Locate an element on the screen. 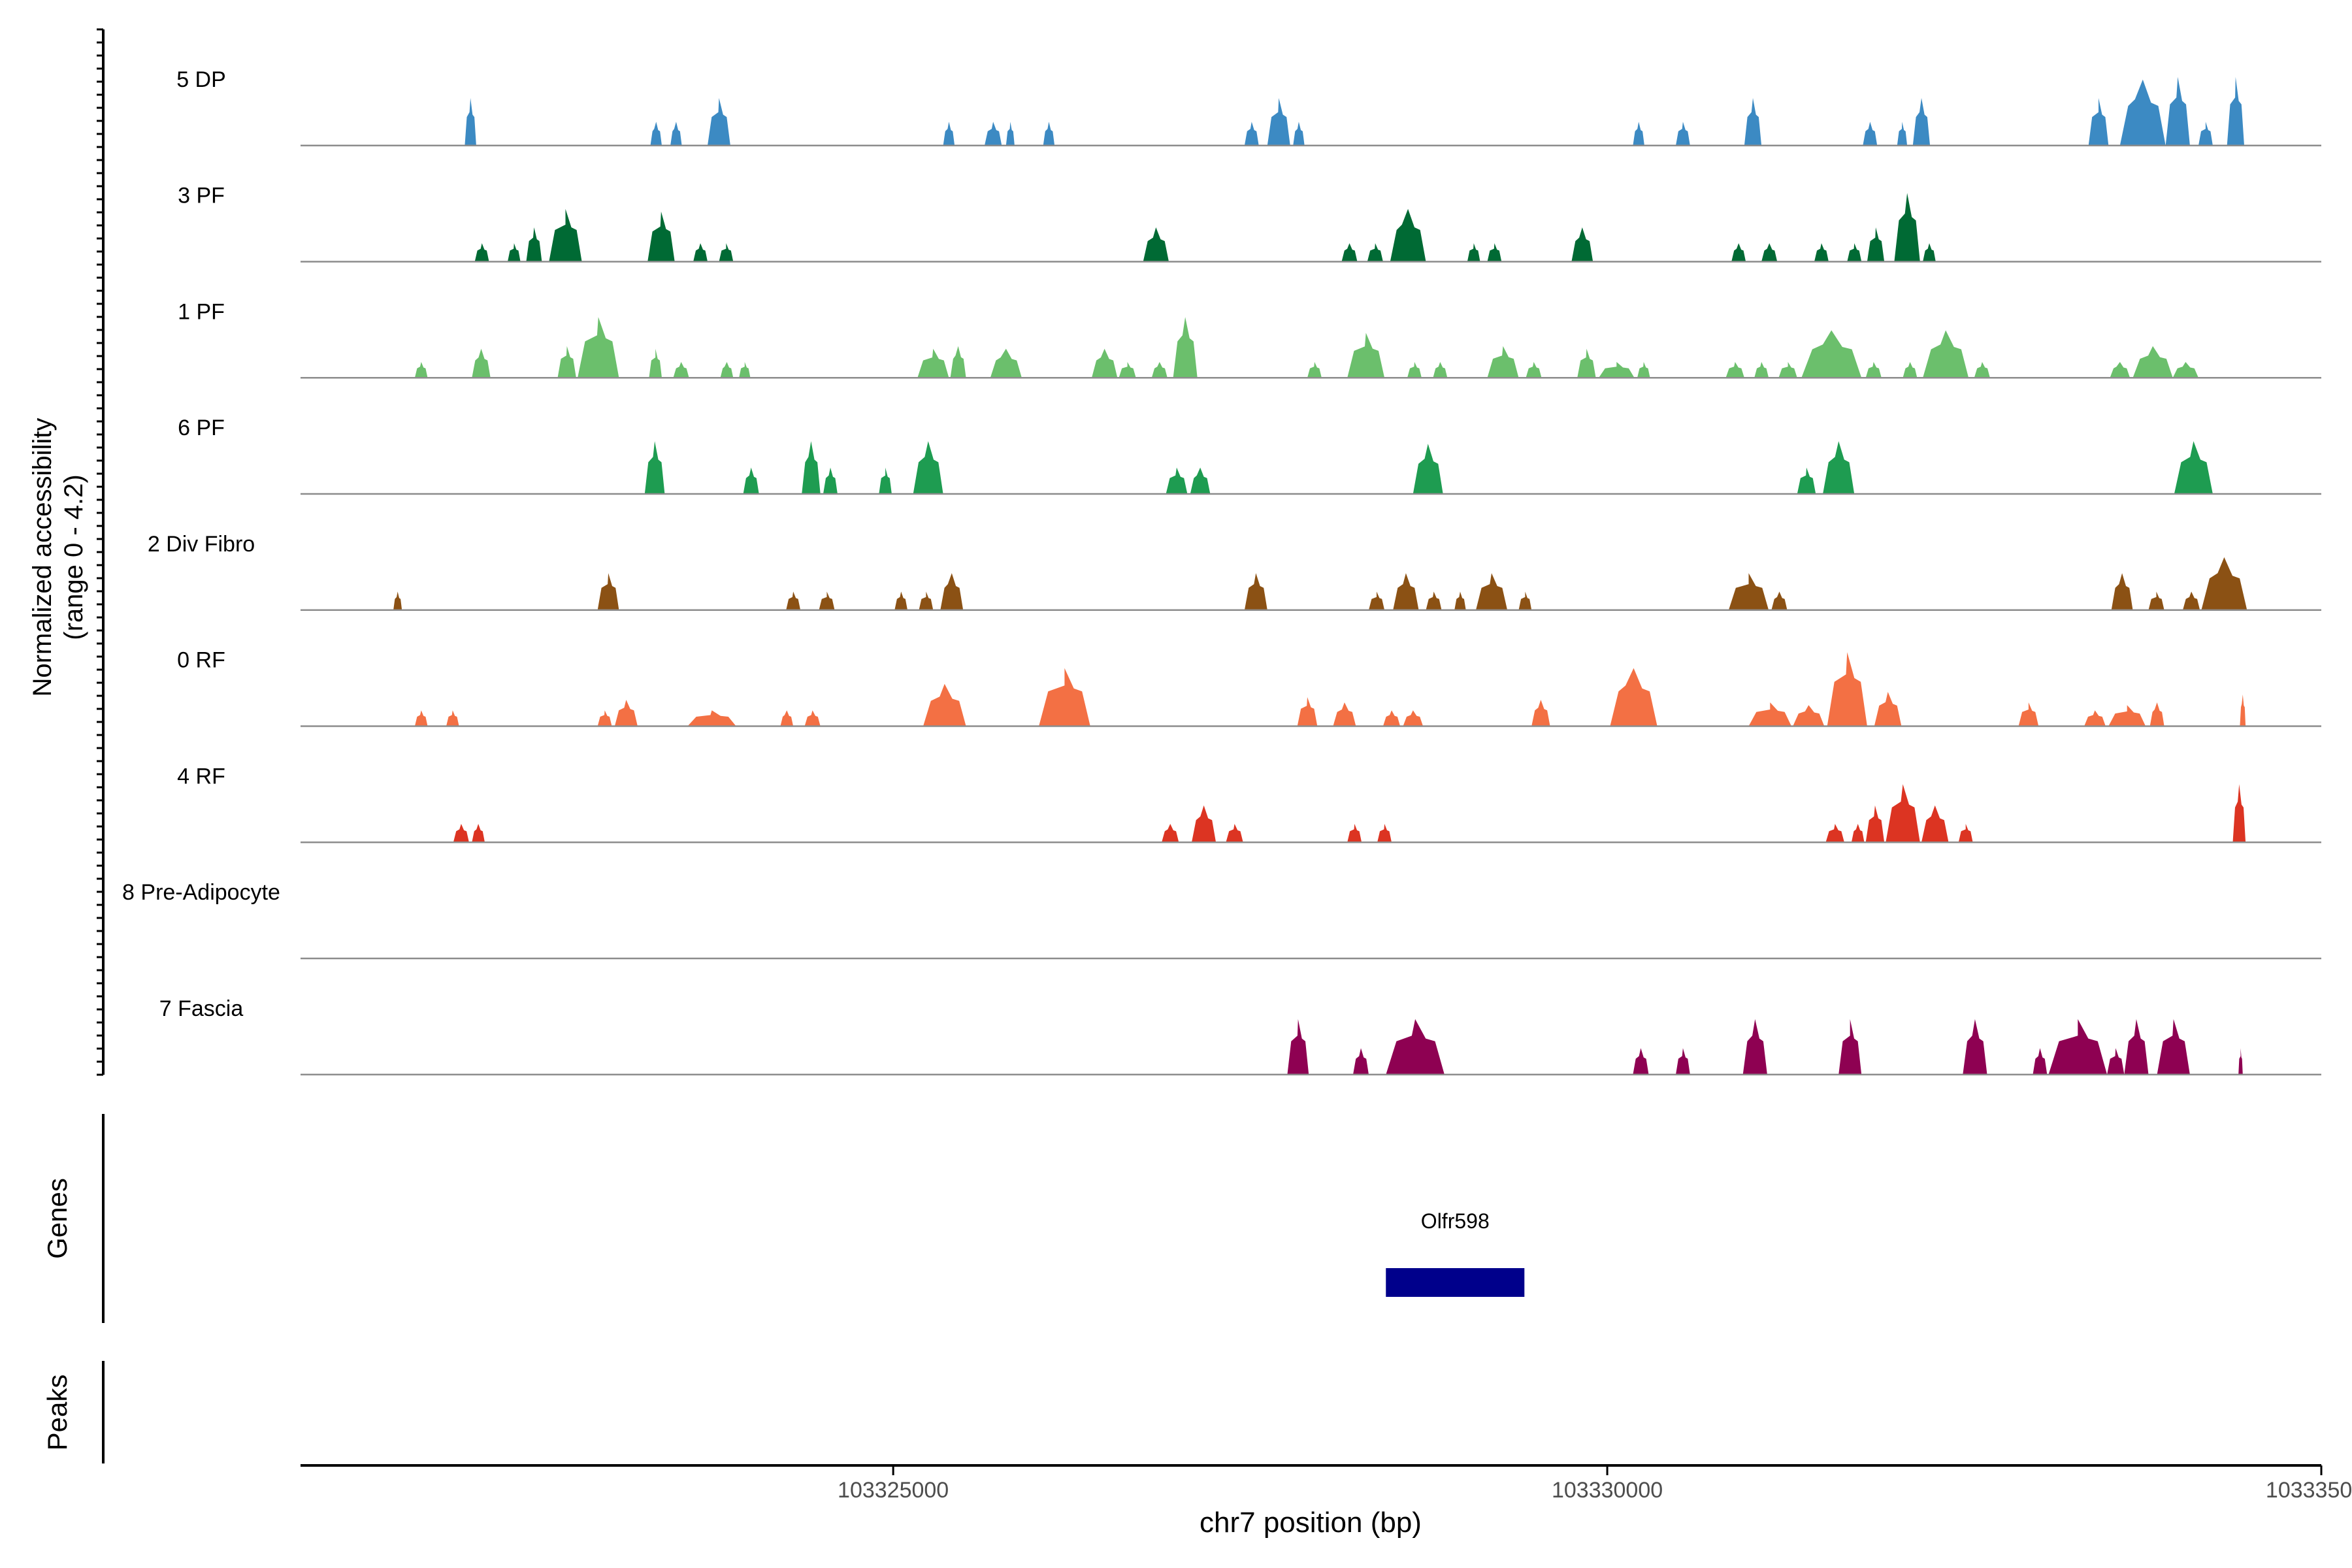 This screenshot has height=1568, width=2352. track-8-pre-adipocyte: 8 Pre-Adipocyte is located at coordinates (1221, 920).